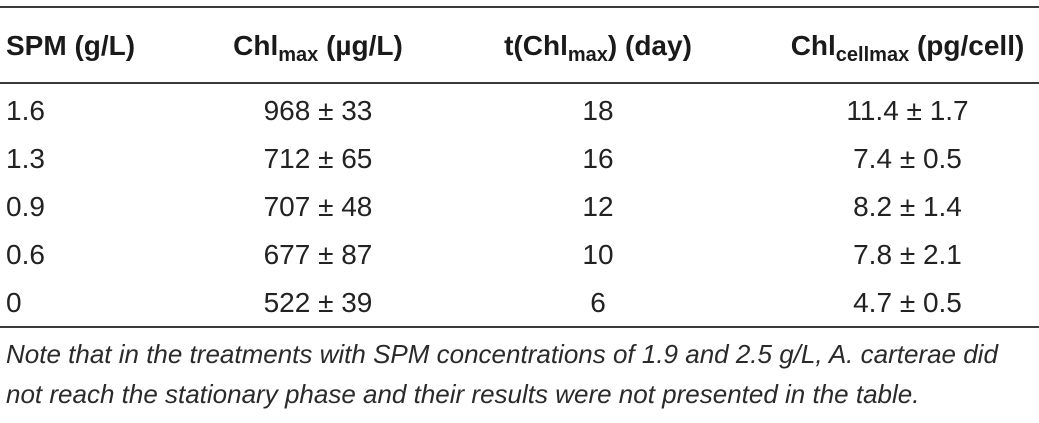 The width and height of the screenshot is (1039, 423). I want to click on table-row: 0.6 677 ± 87 10 7.8 ± 2.1, so click(519, 255).